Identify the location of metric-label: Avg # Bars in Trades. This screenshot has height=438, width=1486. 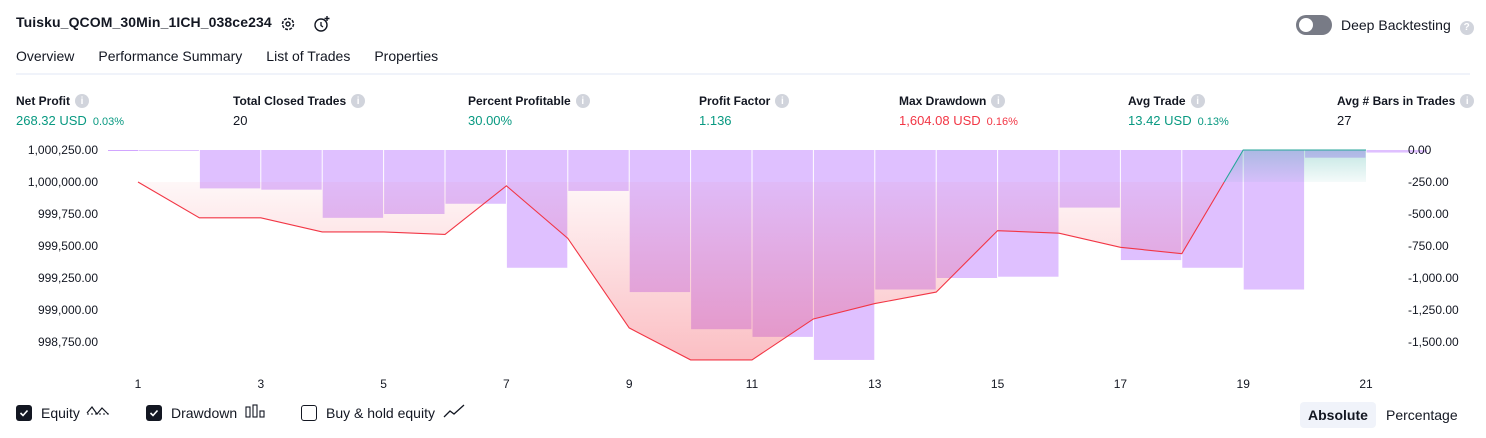
(1396, 101).